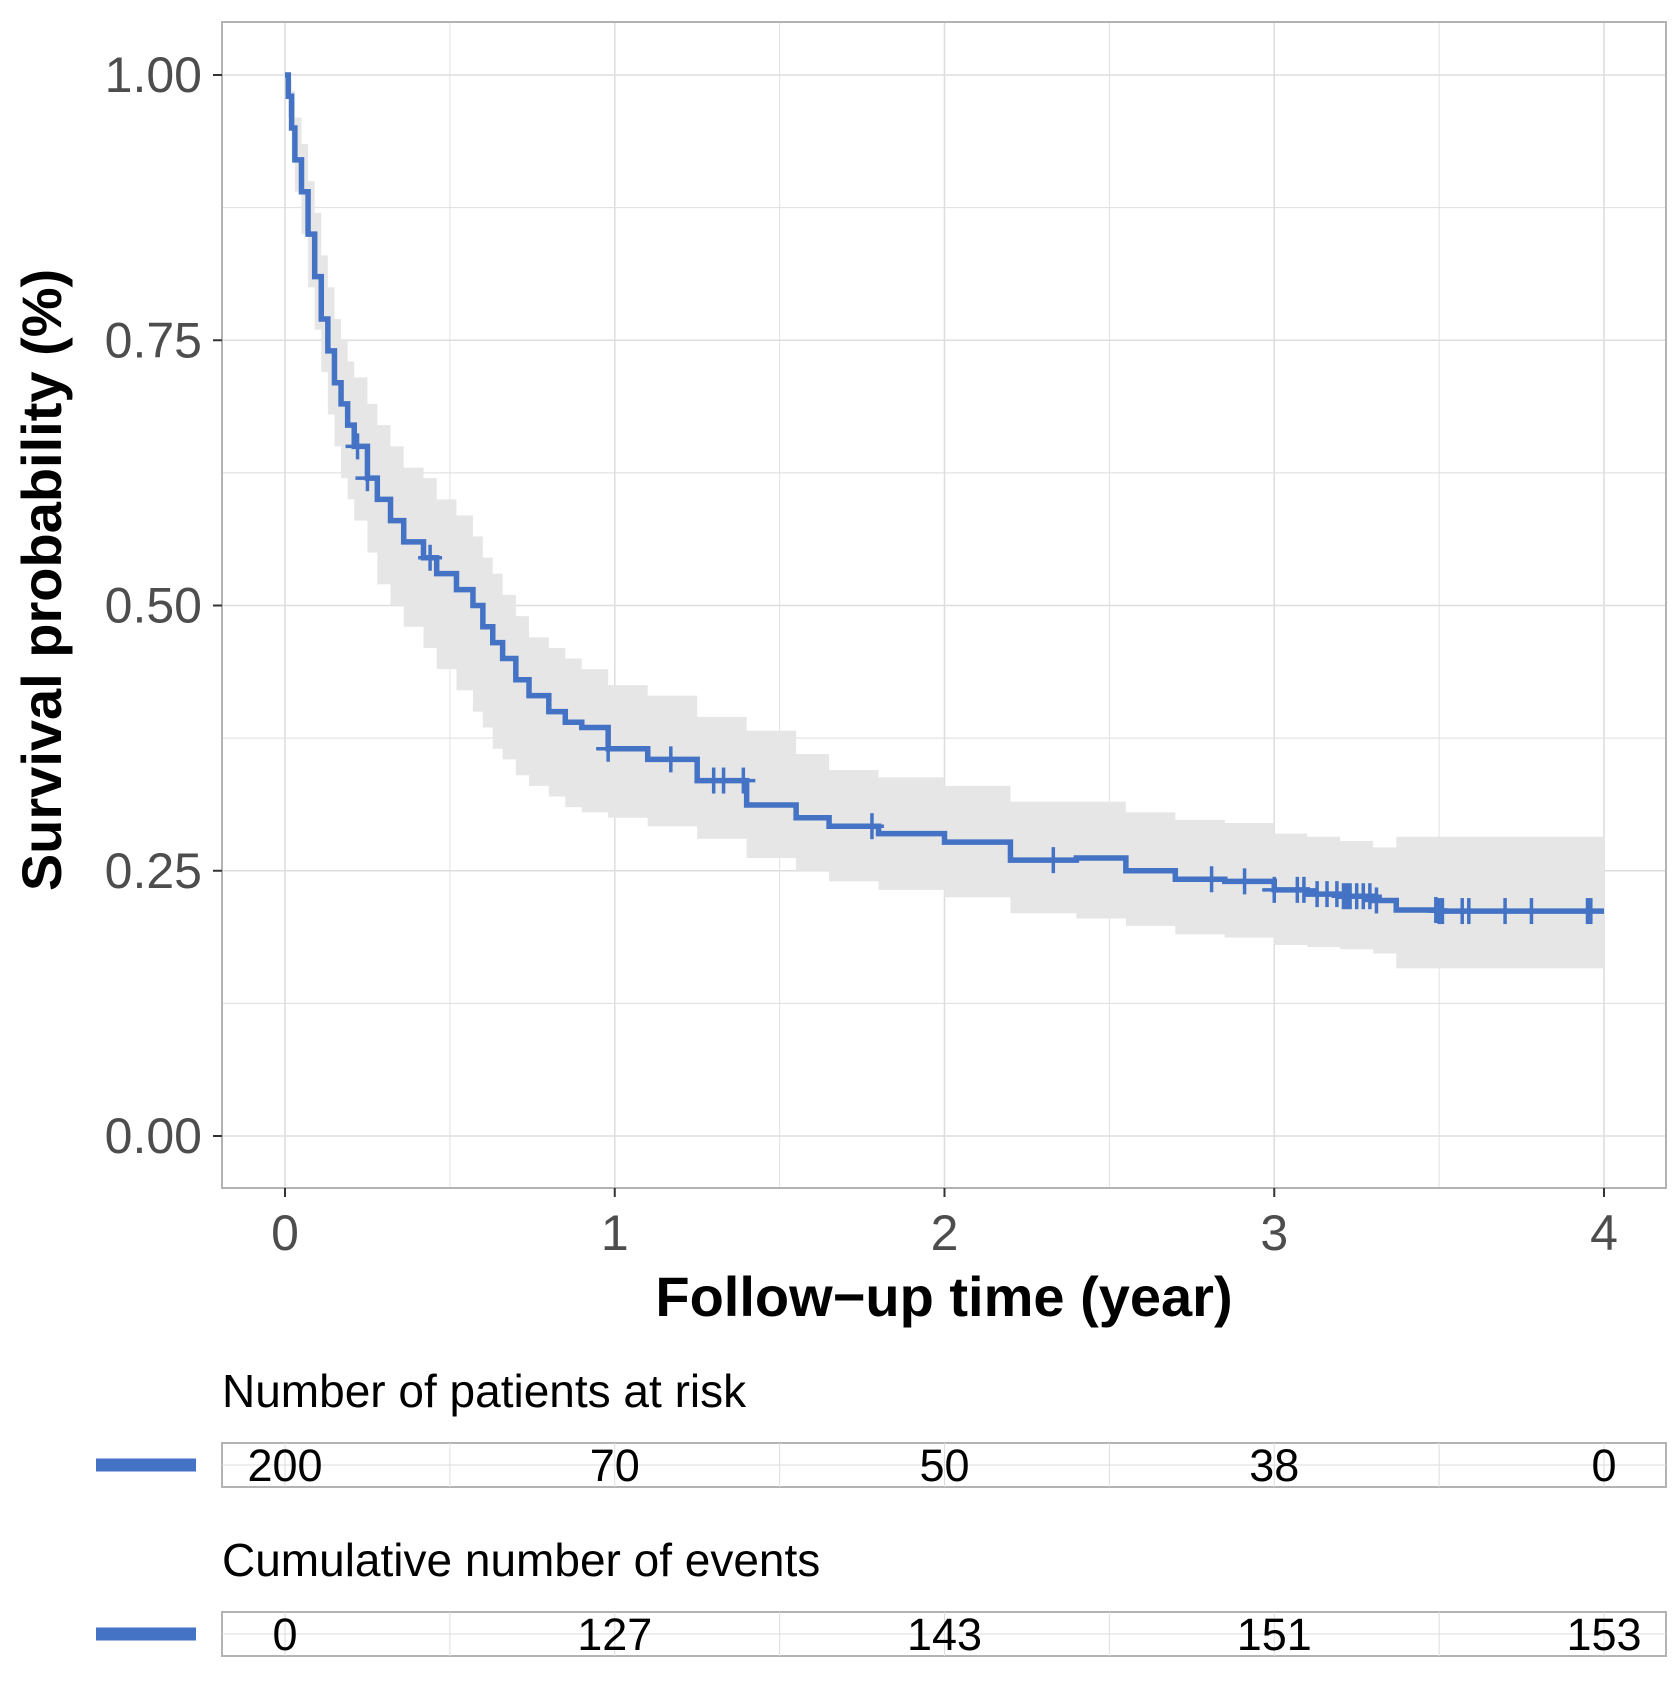  What do you see at coordinates (153, 340) in the screenshot?
I see `y-tick-label: 0.75` at bounding box center [153, 340].